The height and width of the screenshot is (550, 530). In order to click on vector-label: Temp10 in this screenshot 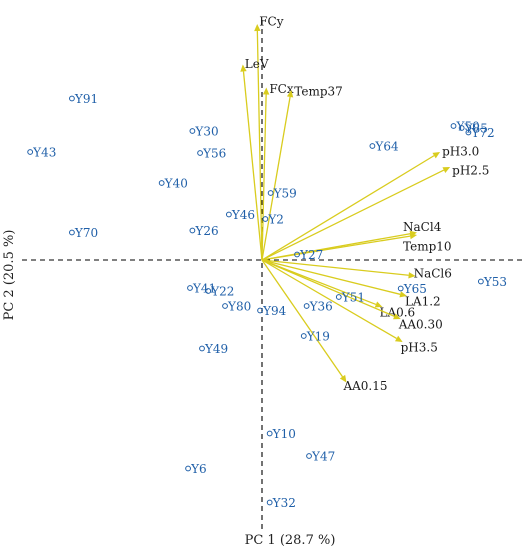, I will do `click(427, 247)`.